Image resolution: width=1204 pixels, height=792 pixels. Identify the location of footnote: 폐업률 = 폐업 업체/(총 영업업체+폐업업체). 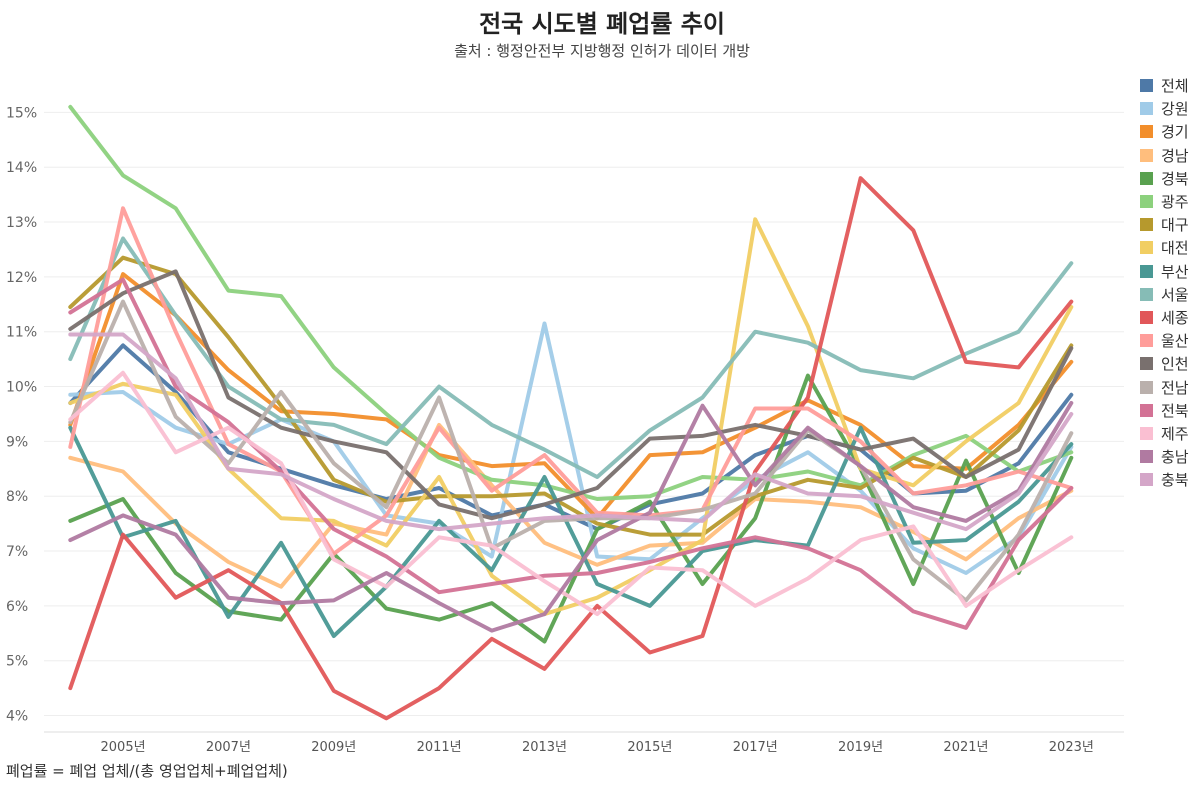
(147, 771).